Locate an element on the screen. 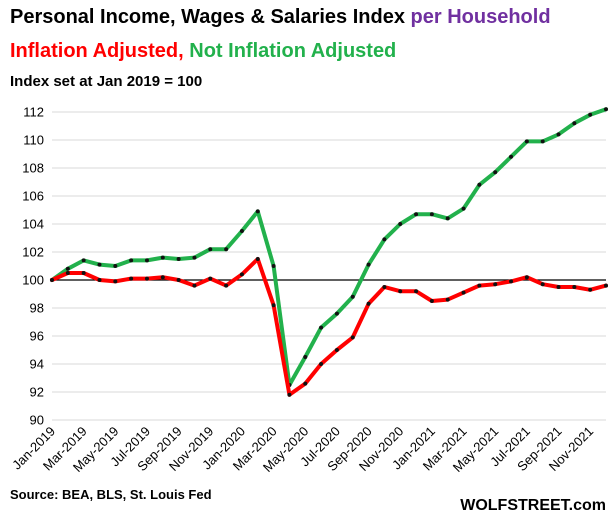 The image size is (614, 523). y-tick-label: 110 is located at coordinates (33, 140).